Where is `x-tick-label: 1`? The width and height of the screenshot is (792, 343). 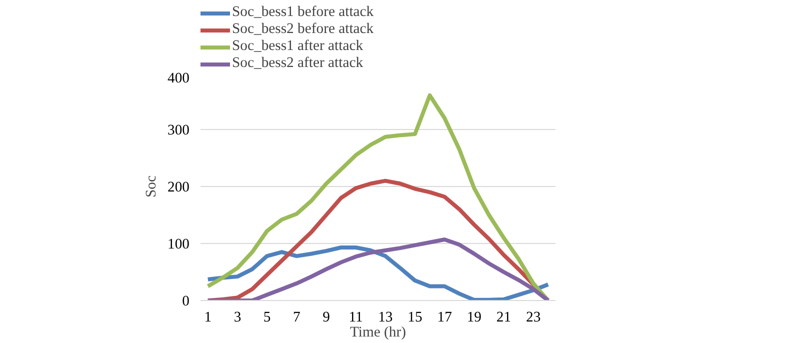
x-tick-label: 1 is located at coordinates (208, 318).